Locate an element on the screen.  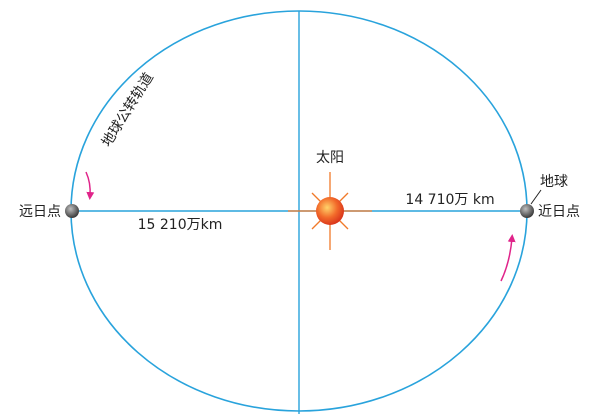
perihelion-distance: 14 710万 km is located at coordinates (449, 200).